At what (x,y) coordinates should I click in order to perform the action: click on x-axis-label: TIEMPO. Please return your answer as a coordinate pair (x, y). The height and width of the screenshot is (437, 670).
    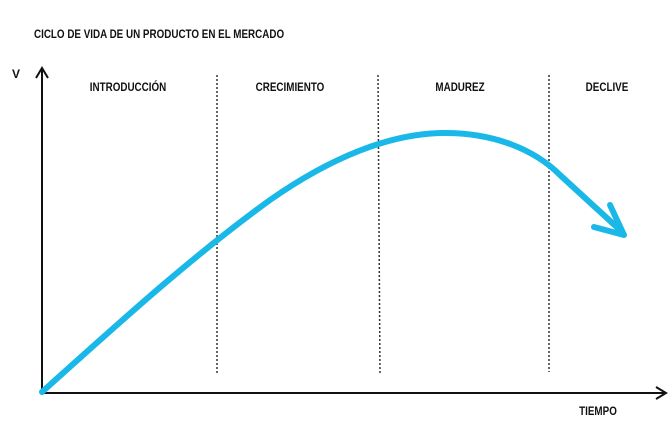
    Looking at the image, I should click on (598, 411).